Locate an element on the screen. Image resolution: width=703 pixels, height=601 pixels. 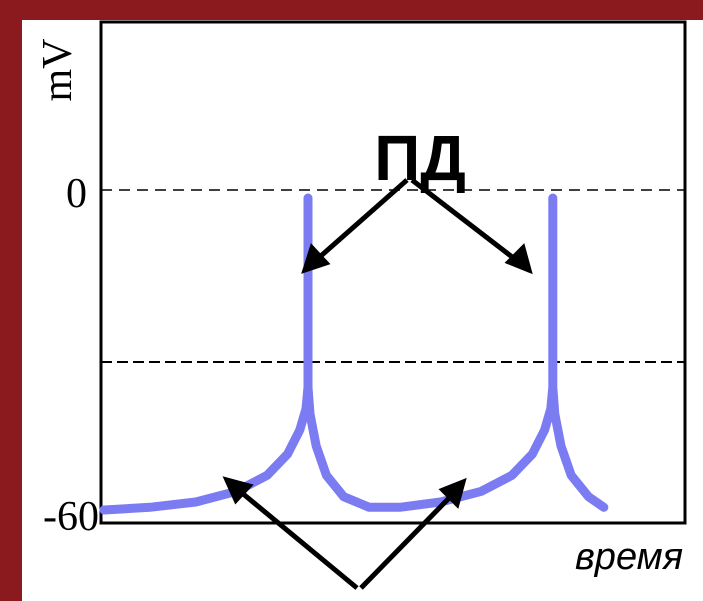
arrow-head-first-ramp is located at coordinates (238, 490).